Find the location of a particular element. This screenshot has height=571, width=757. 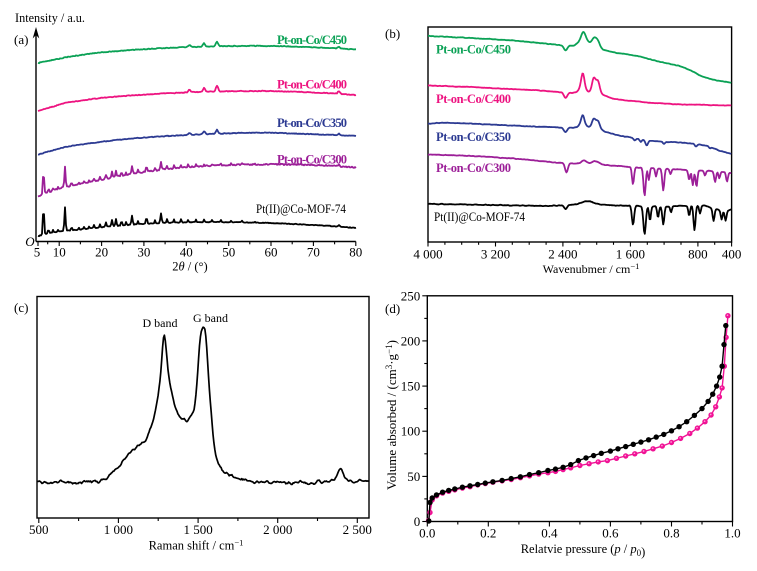

svg-text: 1.0 is located at coordinates (732, 533).